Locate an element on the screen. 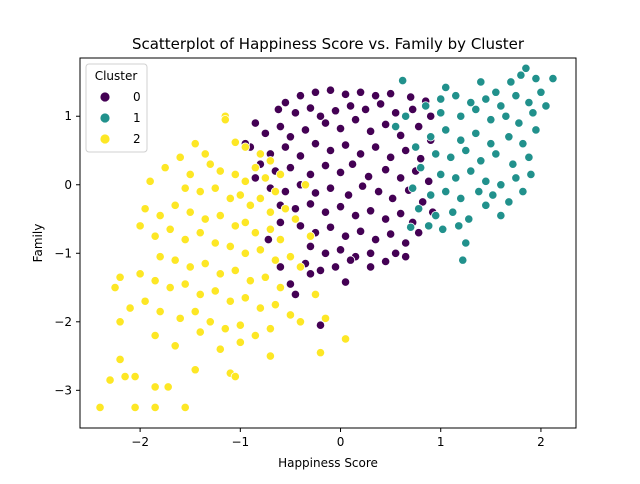 The width and height of the screenshot is (640, 484). x-tick-label: −2 is located at coordinates (140, 442).